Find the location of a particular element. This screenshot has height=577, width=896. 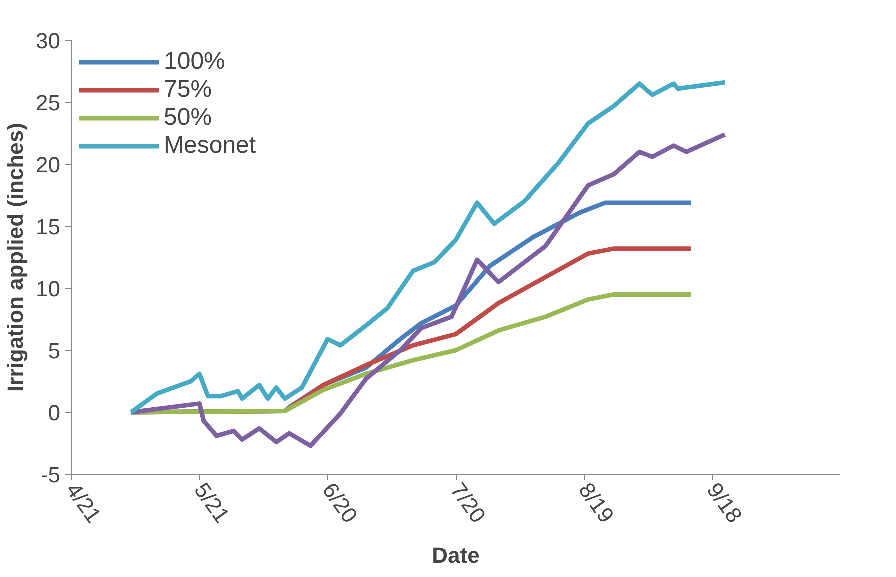

legend-label: 75% is located at coordinates (188, 90).